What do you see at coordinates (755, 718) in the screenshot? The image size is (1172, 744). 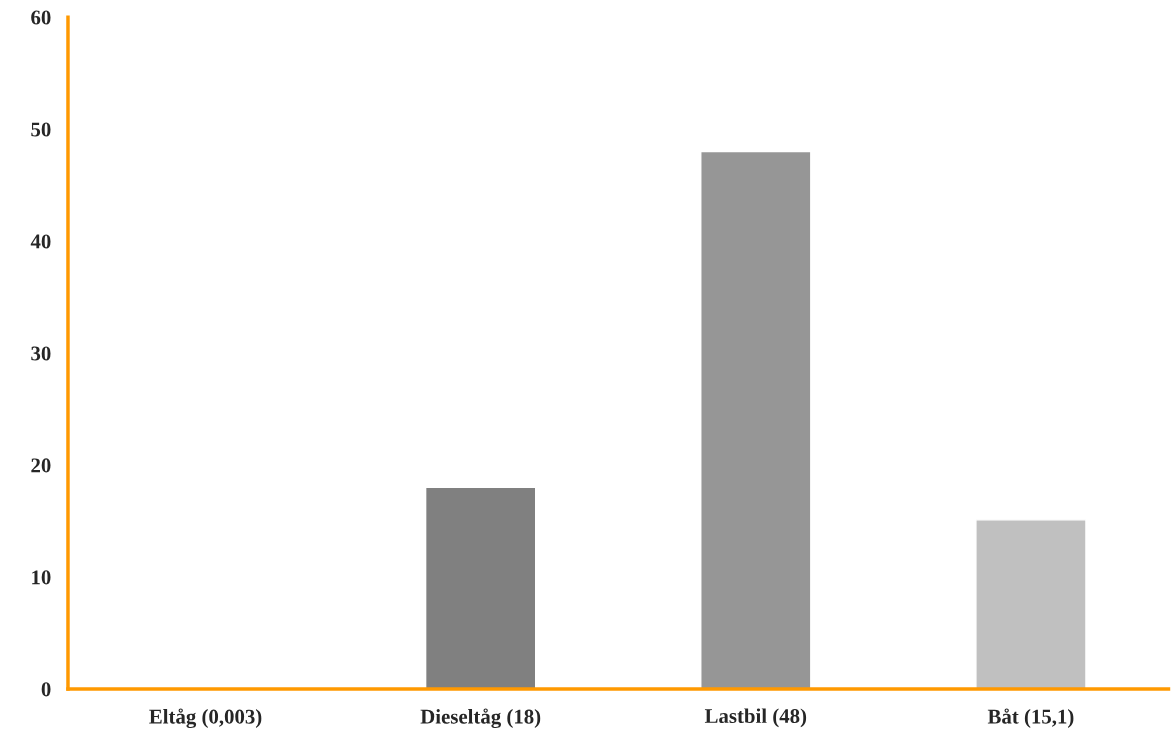 I see `x-tick-label: Lastbil (48)` at bounding box center [755, 718].